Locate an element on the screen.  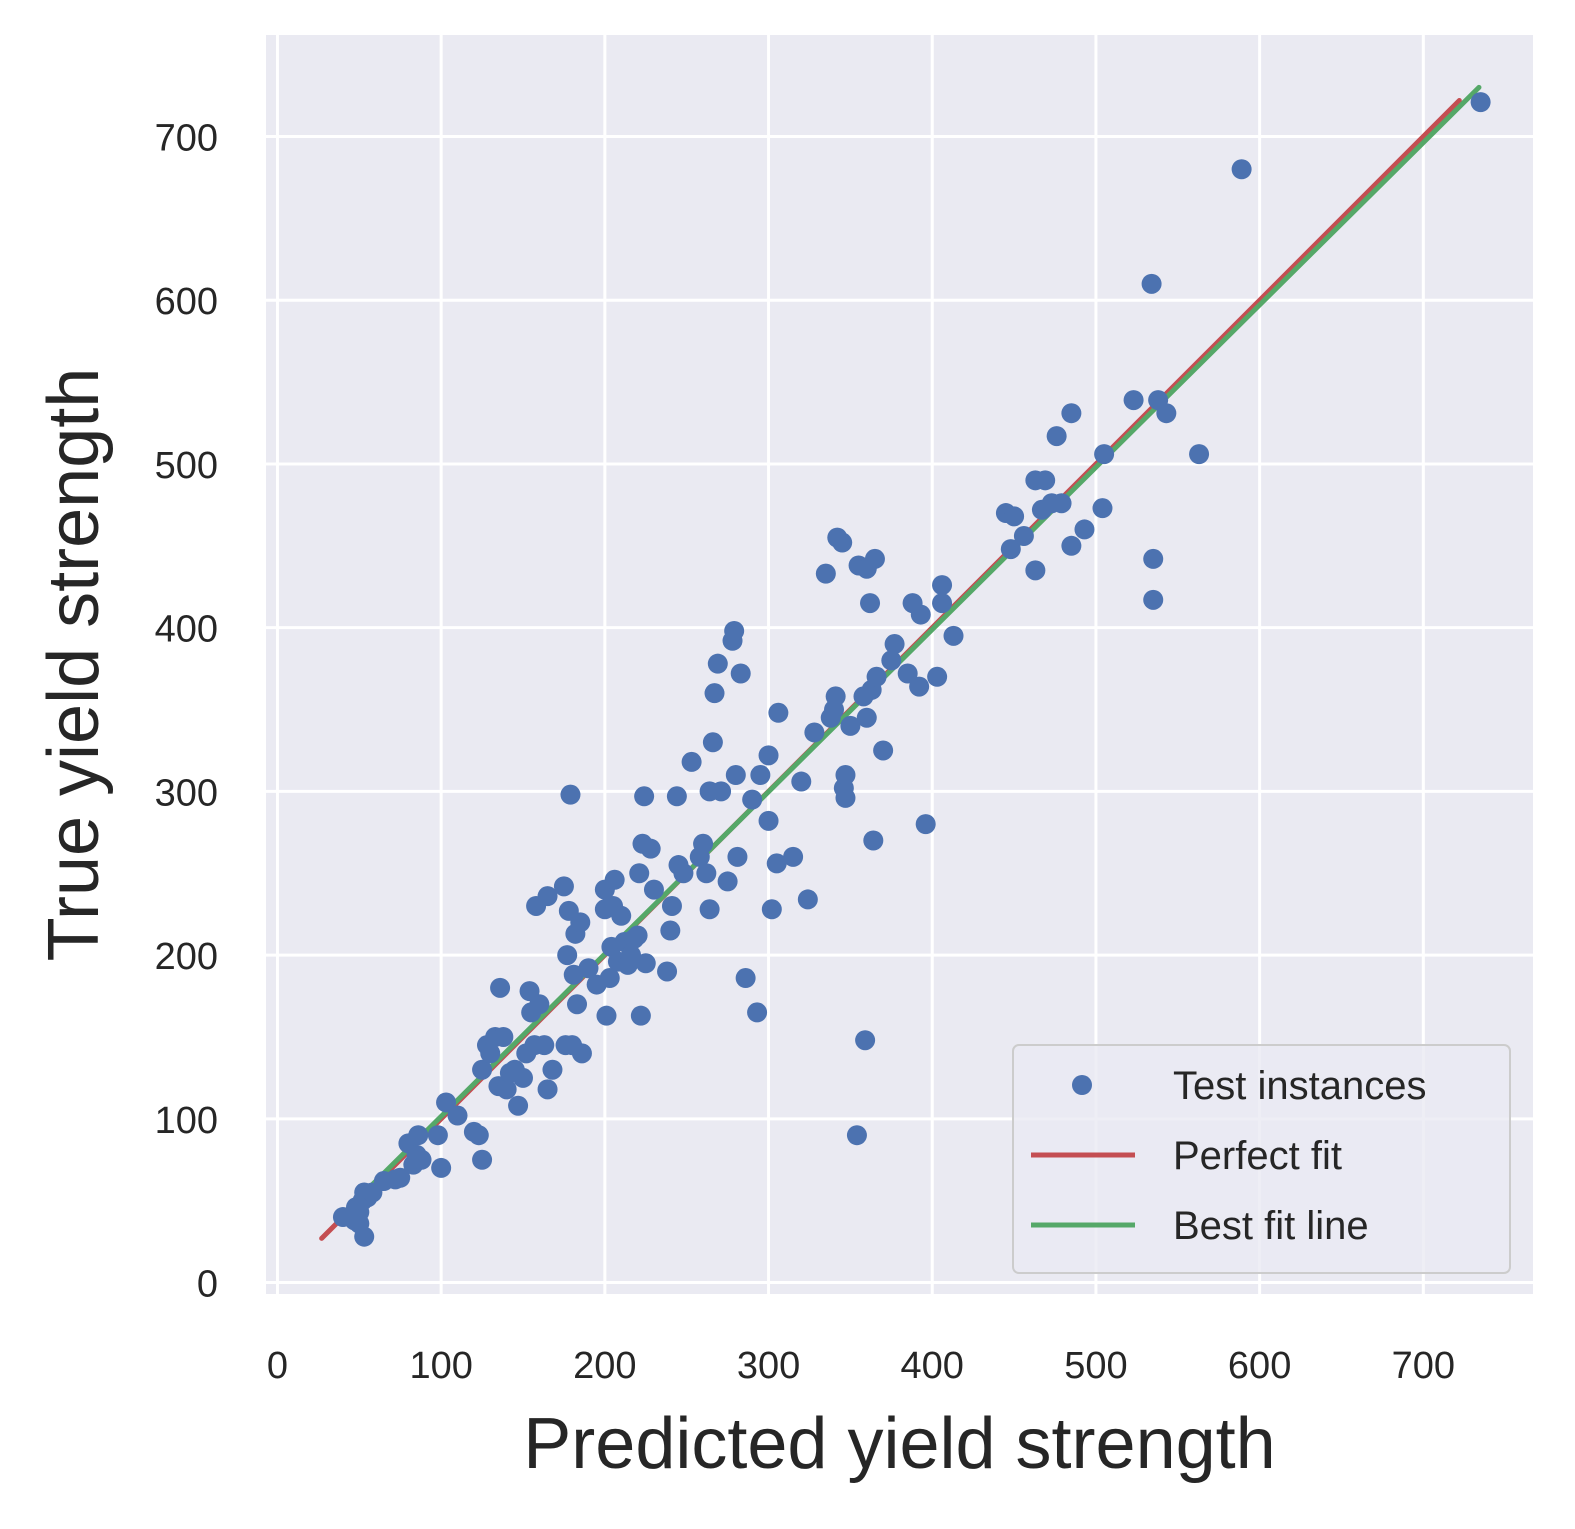
x-tick-label: 700 is located at coordinates (1423, 1366).